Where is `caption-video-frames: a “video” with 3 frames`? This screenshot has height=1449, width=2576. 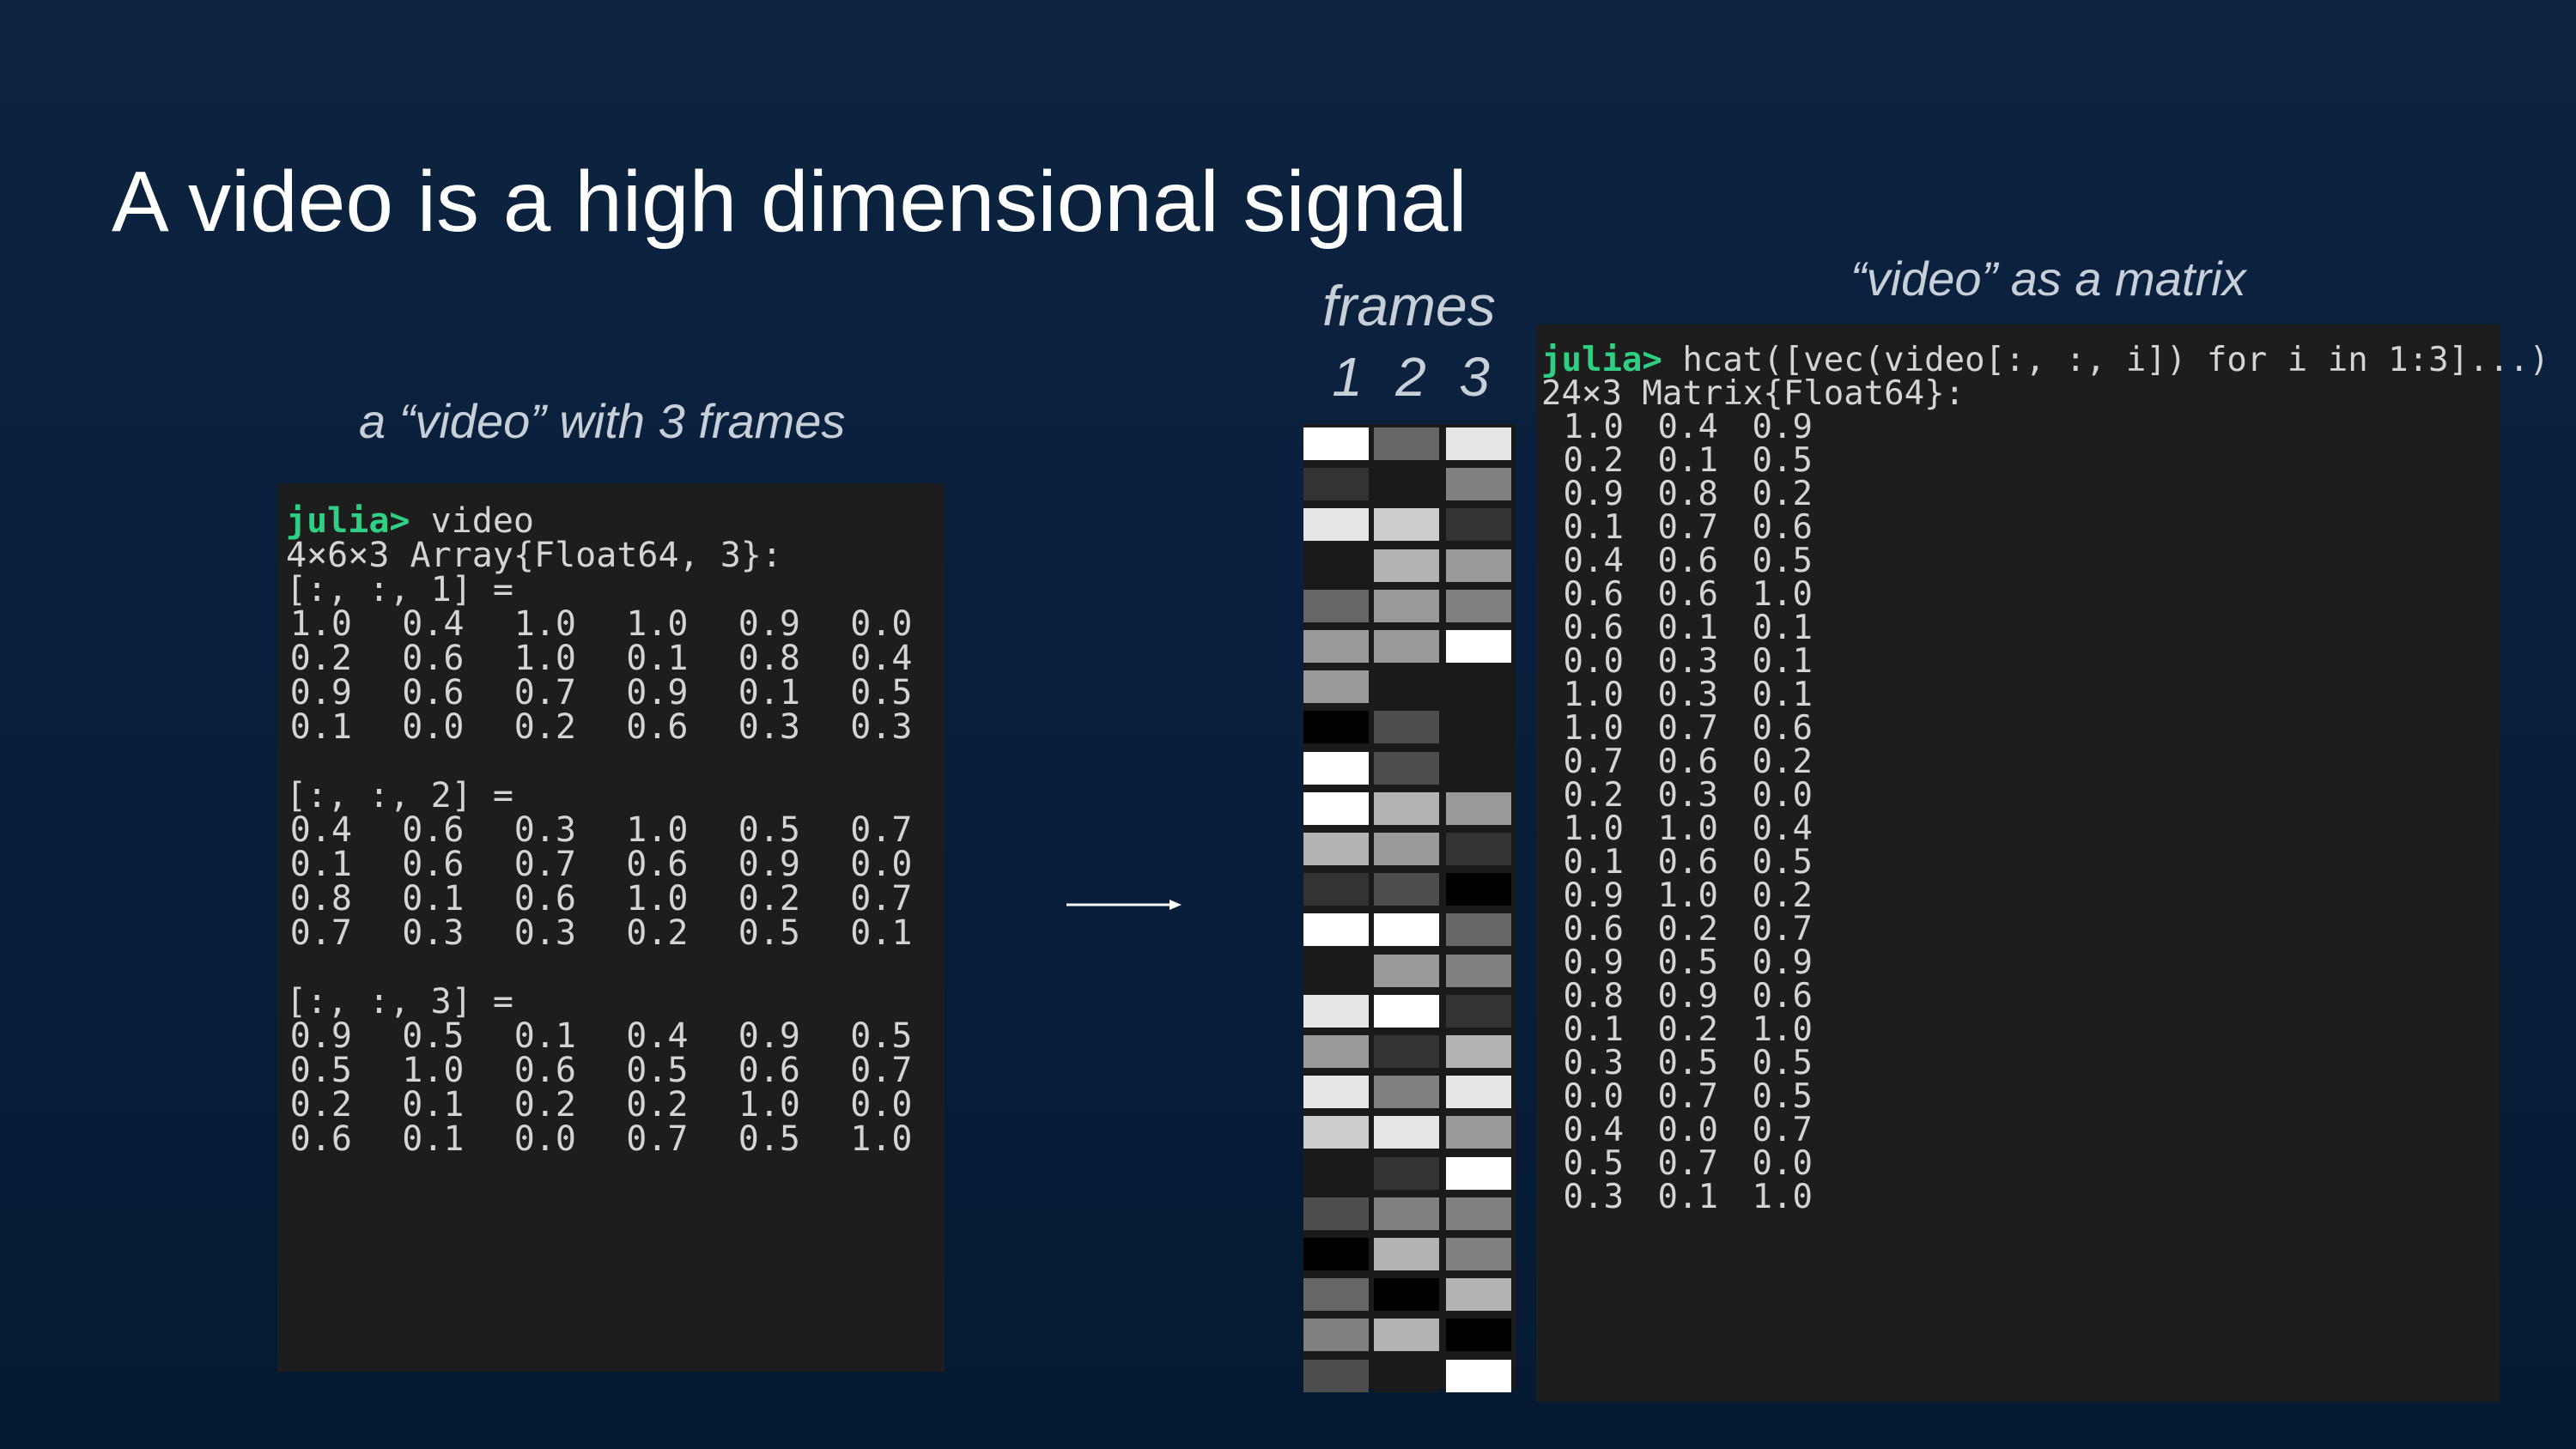
caption-video-frames: a “video” with 3 frames is located at coordinates (602, 421).